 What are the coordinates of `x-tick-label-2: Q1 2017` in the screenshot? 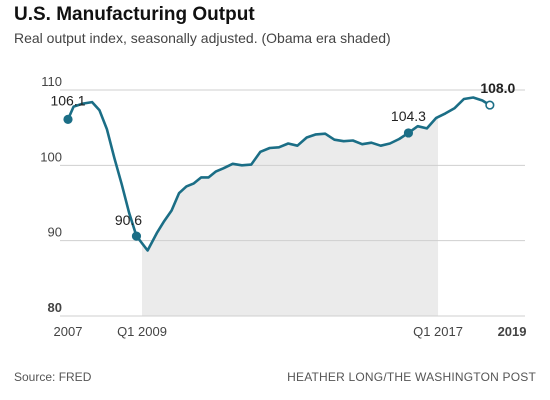 It's located at (438, 331).